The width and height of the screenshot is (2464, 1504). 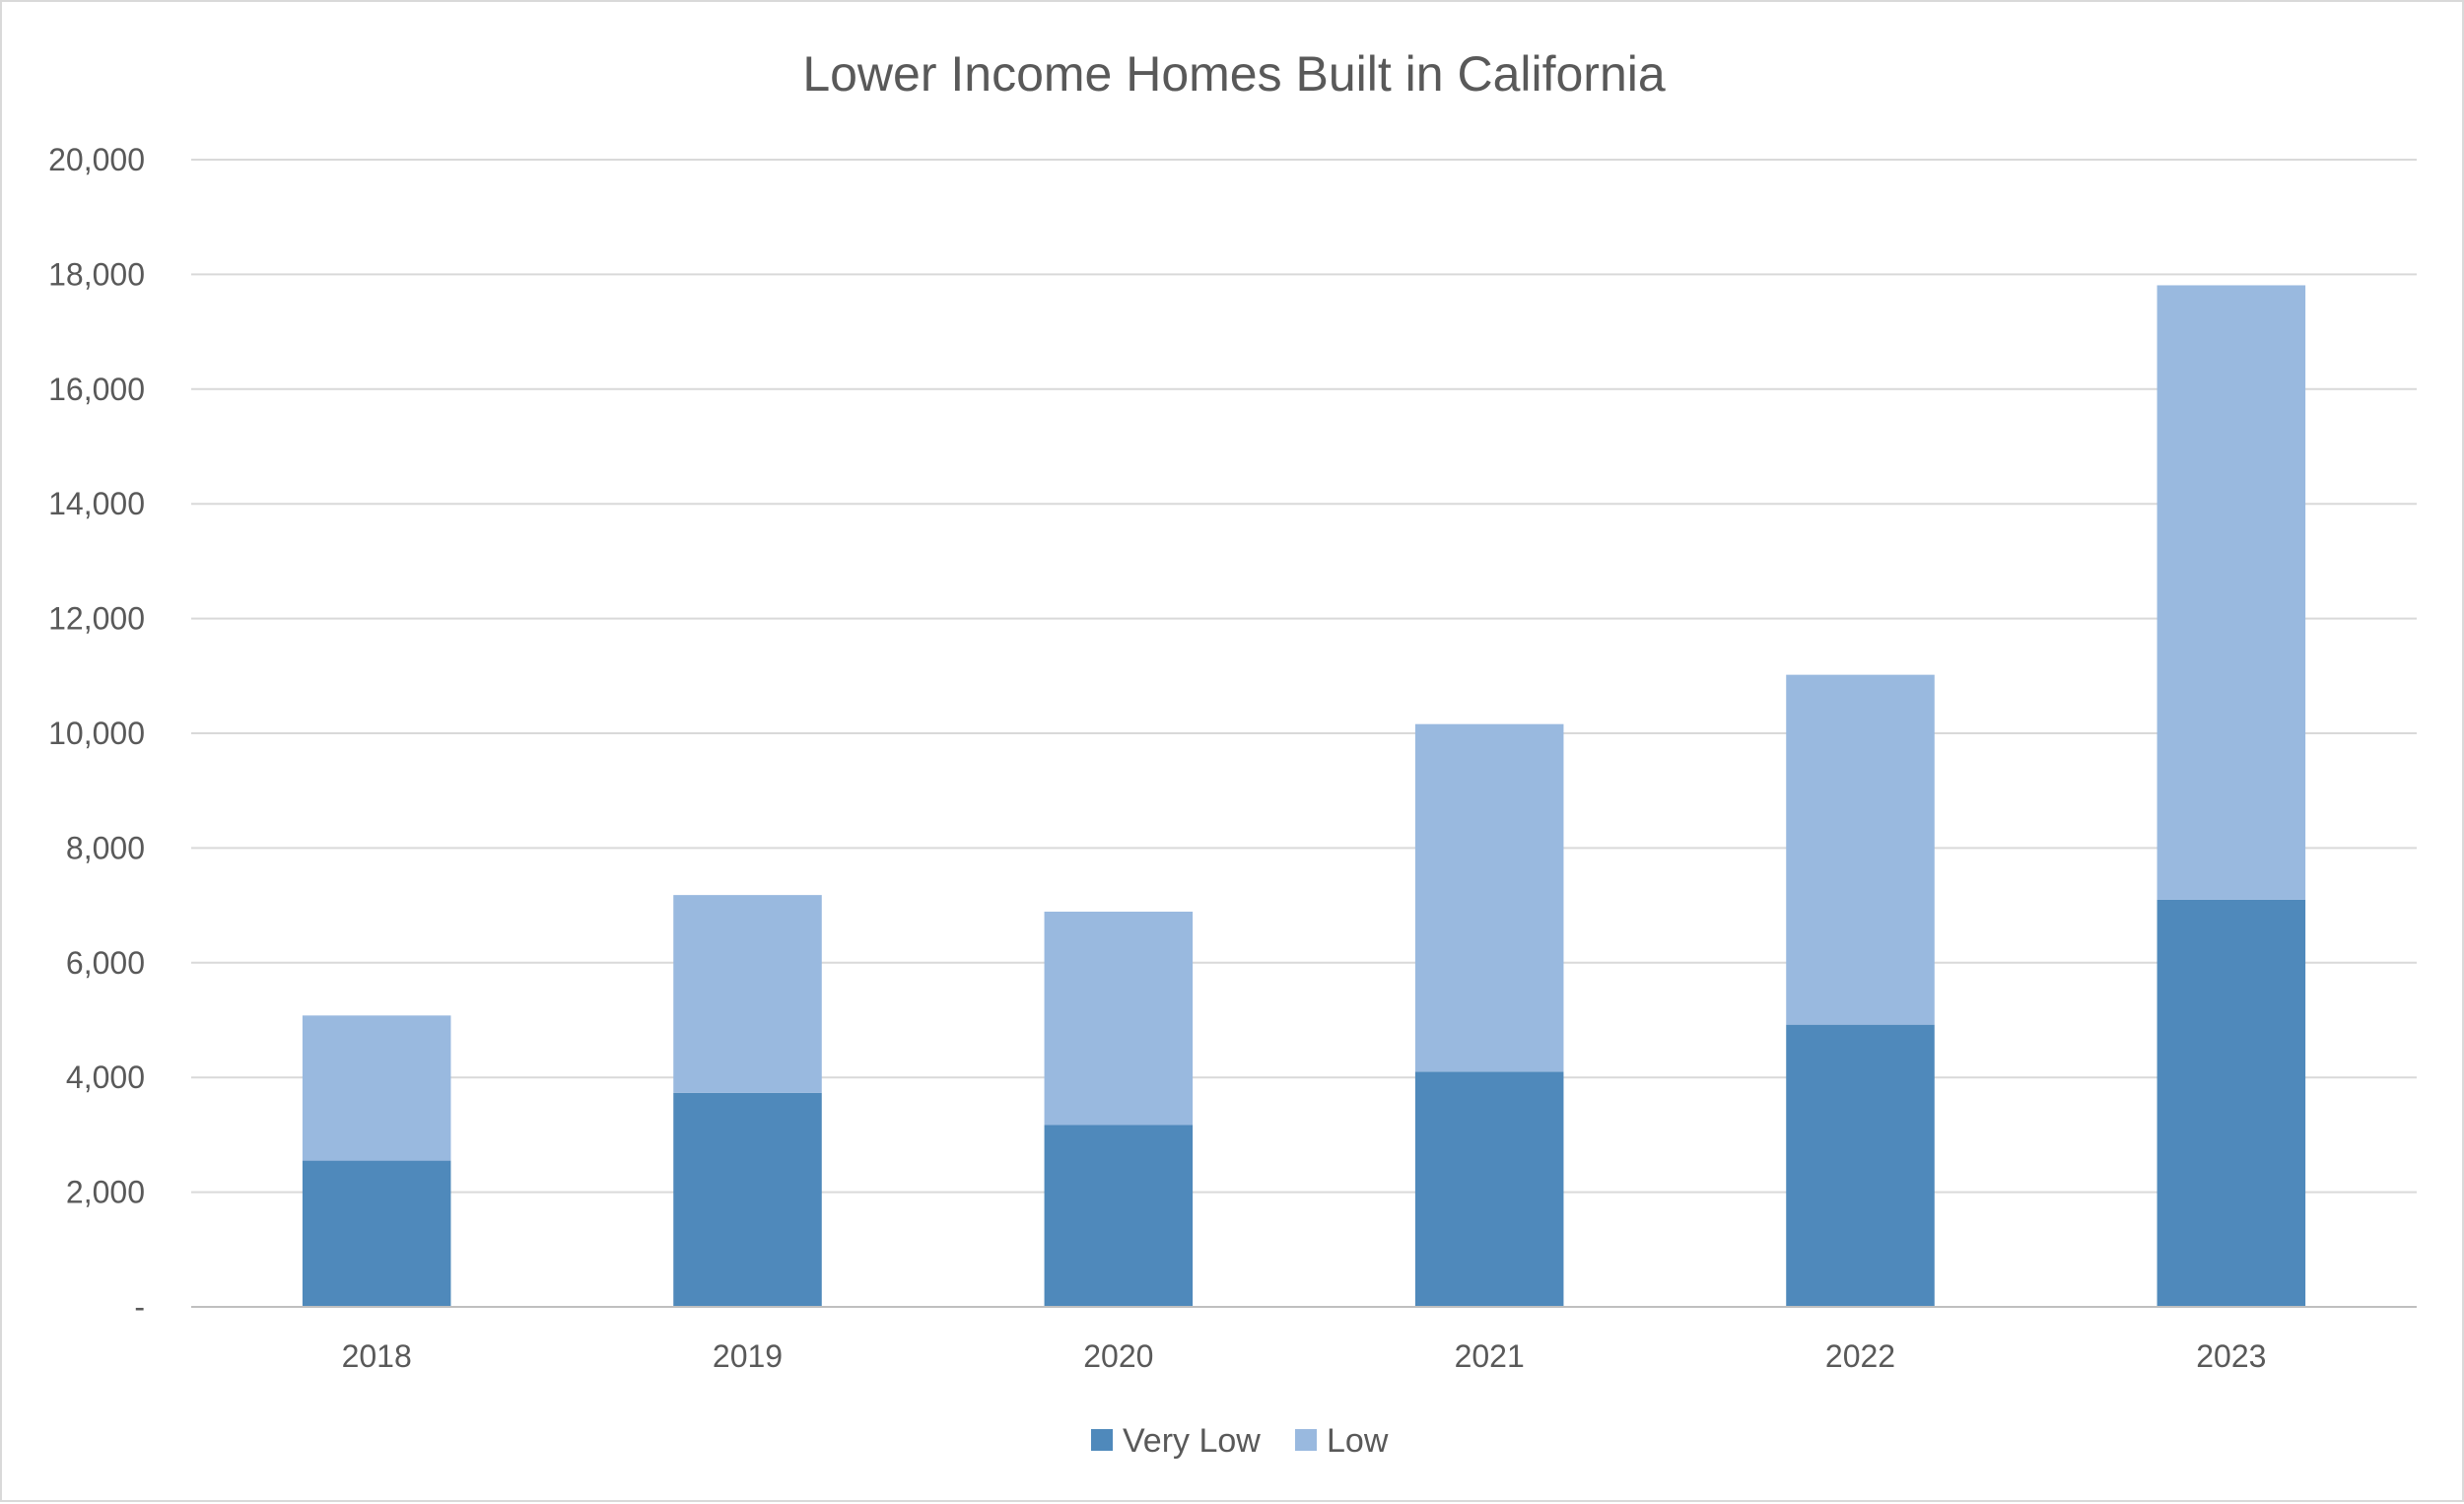 What do you see at coordinates (747, 1199) in the screenshot?
I see `bar-very-low-2019` at bounding box center [747, 1199].